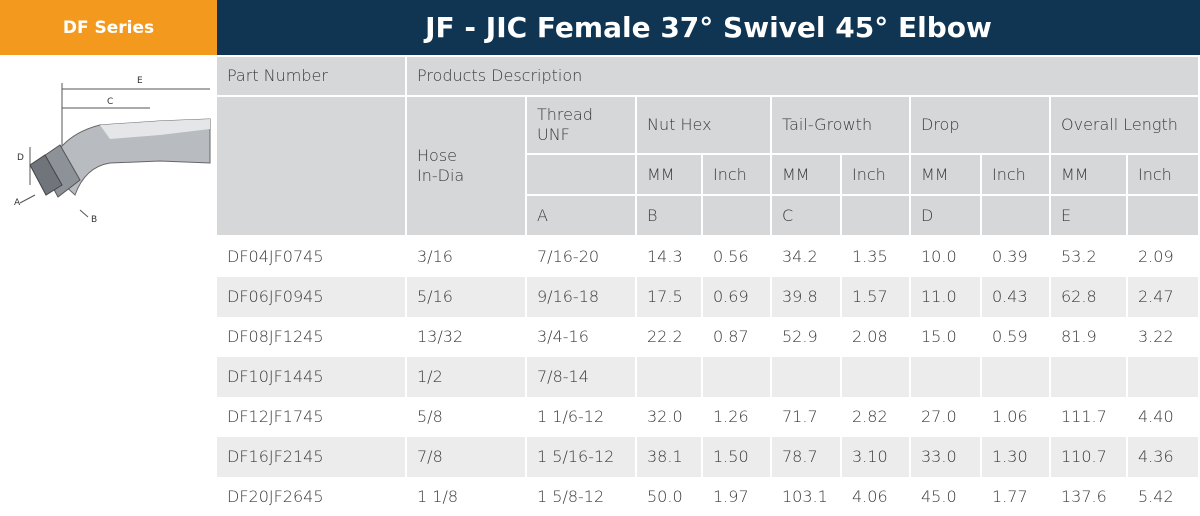 Image resolution: width=1200 pixels, height=516 pixels. I want to click on table-cell: 10.0, so click(946, 257).